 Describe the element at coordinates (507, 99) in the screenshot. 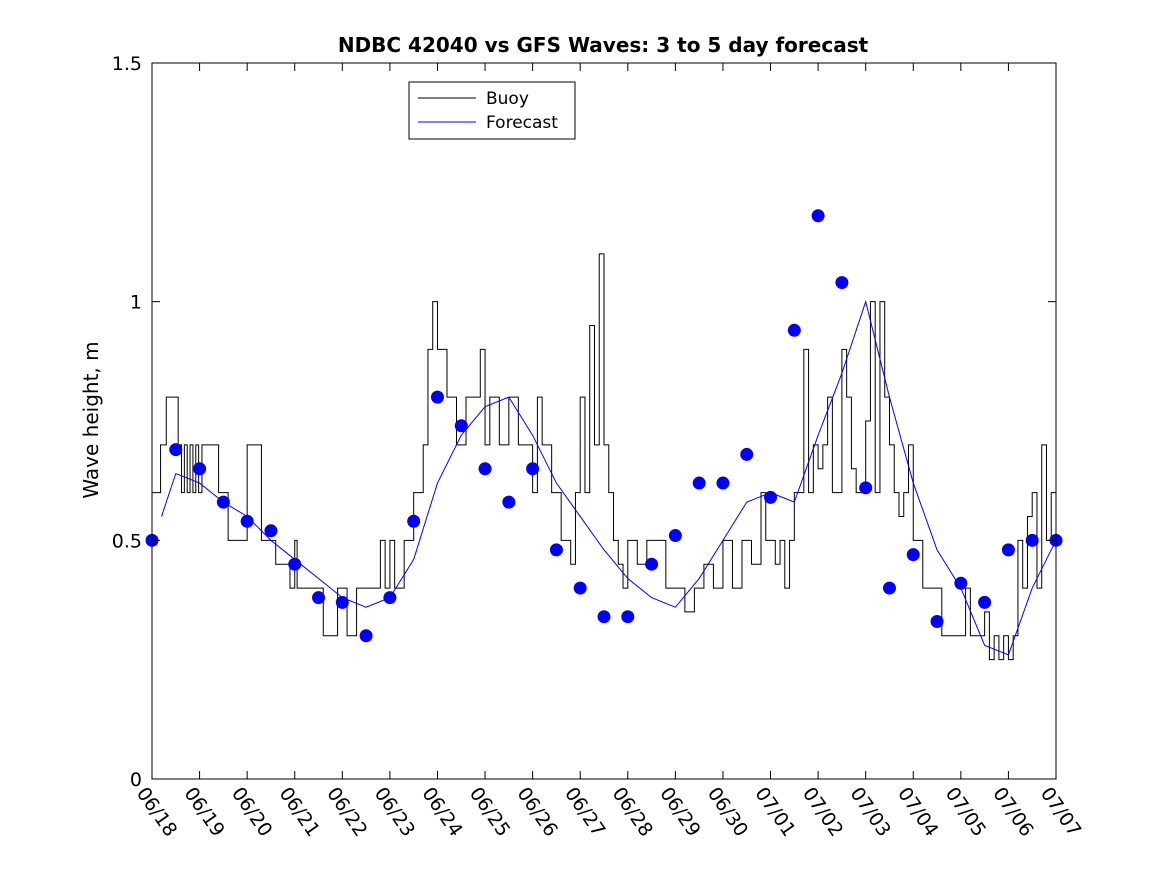

I see `legend-buoy-label: Buoy` at that location.